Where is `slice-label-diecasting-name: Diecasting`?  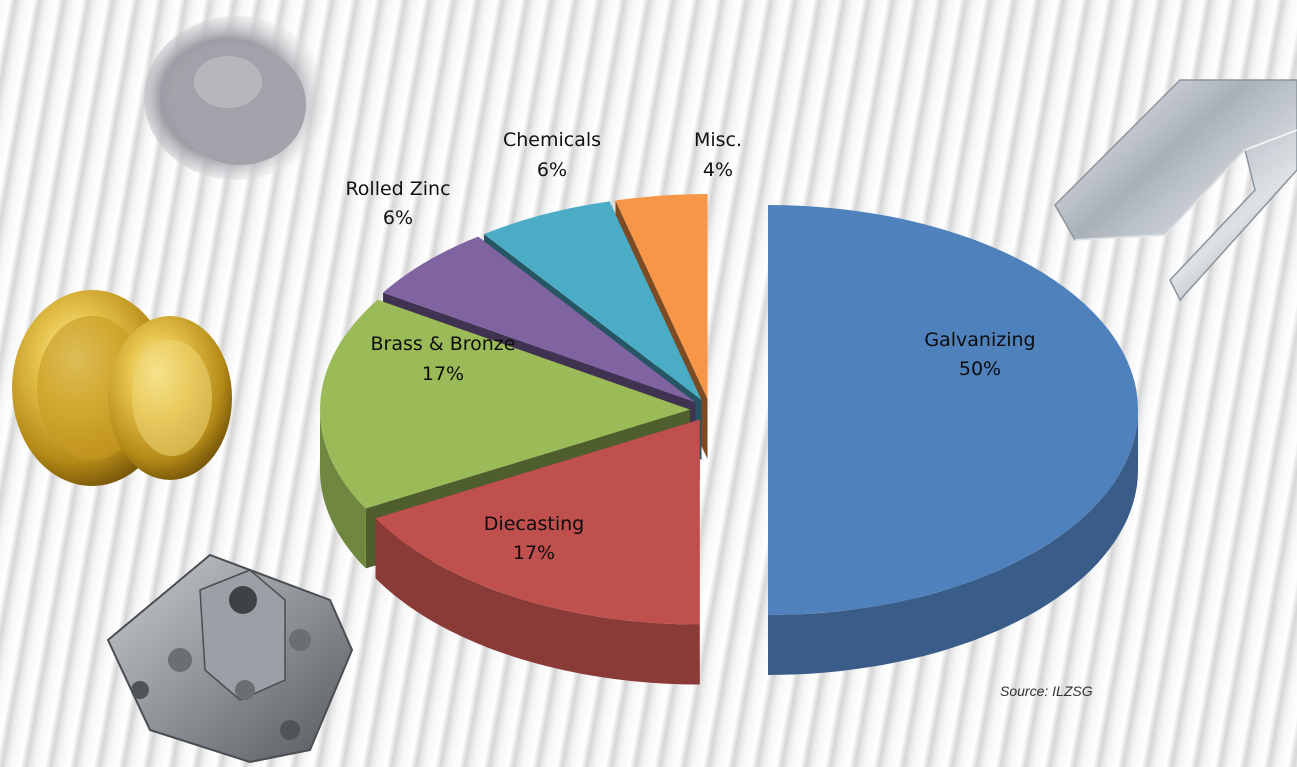 slice-label-diecasting-name: Diecasting is located at coordinates (534, 524).